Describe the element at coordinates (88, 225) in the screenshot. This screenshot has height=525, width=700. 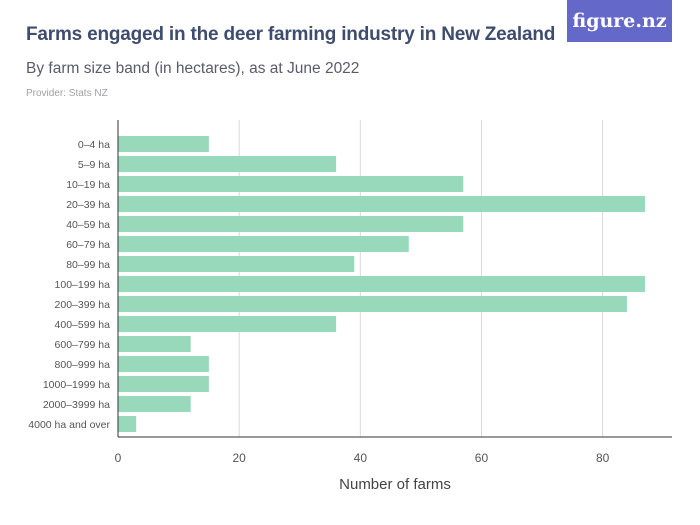
I see `category-label: 40–59 ha` at that location.